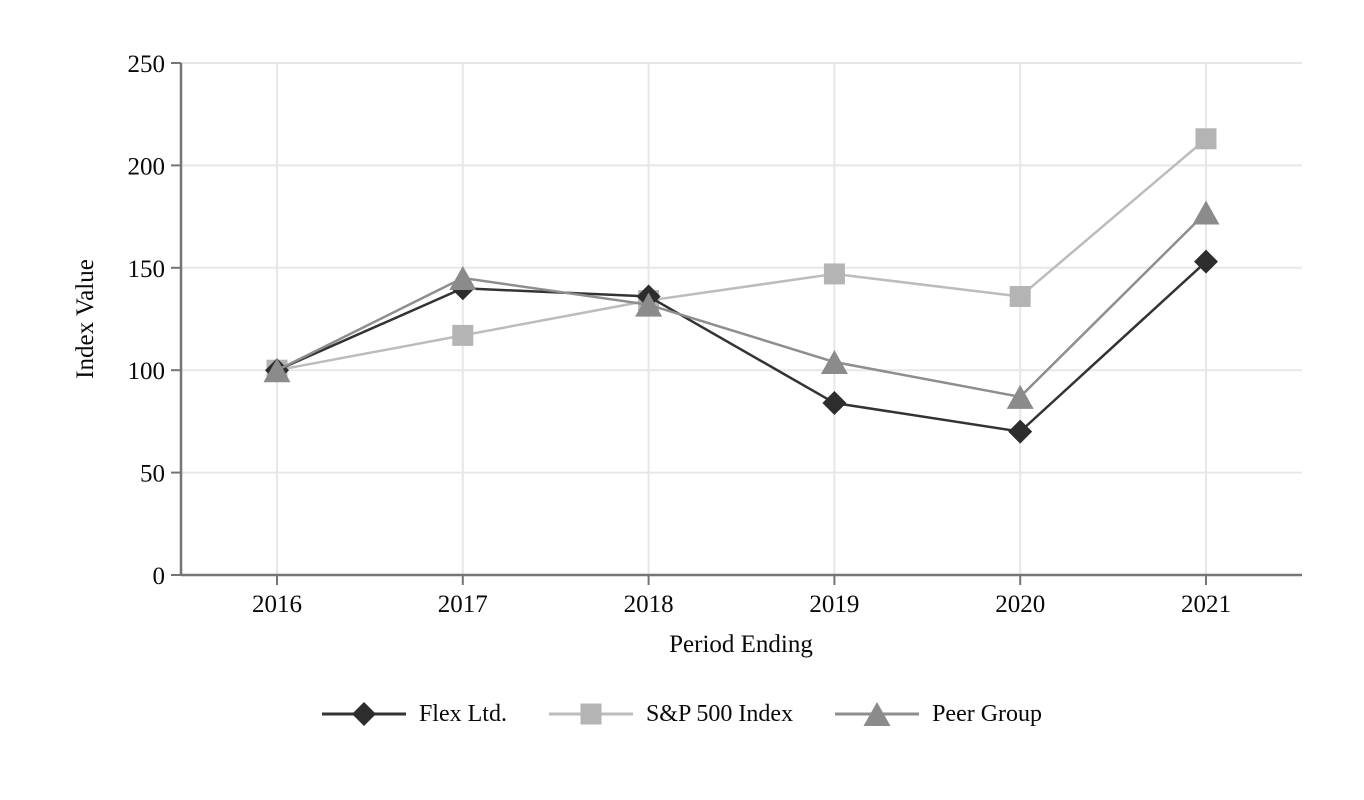 Image resolution: width=1364 pixels, height=800 pixels. I want to click on y-tick-label-100: 100, so click(147, 371).